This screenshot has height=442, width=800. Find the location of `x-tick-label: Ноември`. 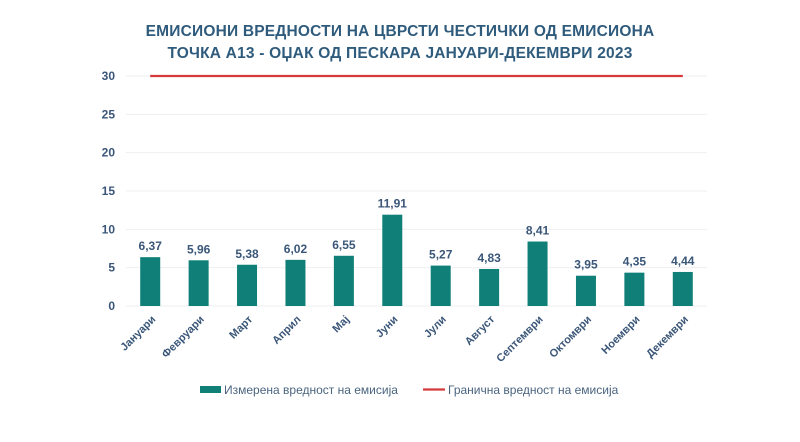

x-tick-label: Ноември is located at coordinates (620, 335).